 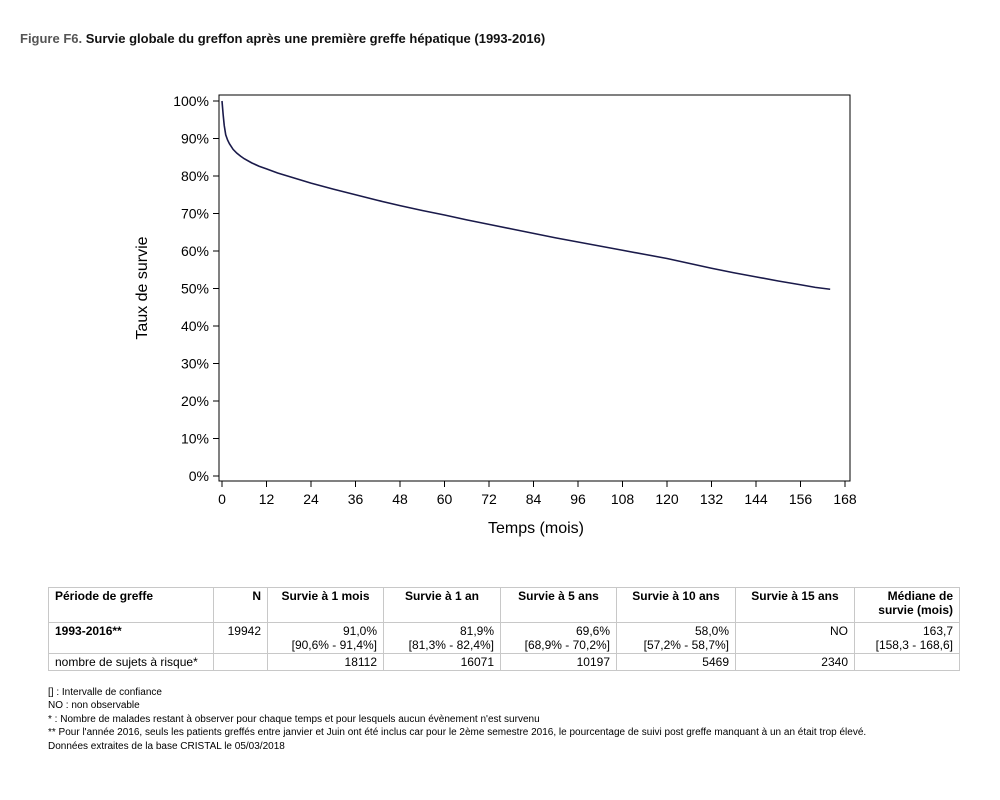 I want to click on y-axis: 0% 10% 20% 30% 40% 50% 60% 70% 80% 90% 100%, so click(x=196, y=288).